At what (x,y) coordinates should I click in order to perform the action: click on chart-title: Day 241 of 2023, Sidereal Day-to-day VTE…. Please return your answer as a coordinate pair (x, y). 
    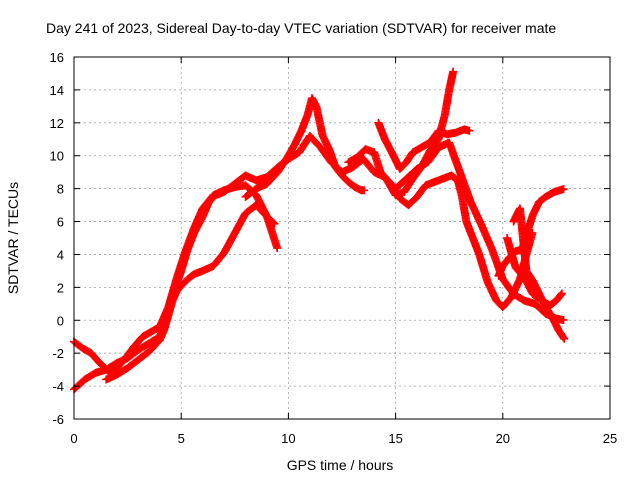
    Looking at the image, I should click on (301, 28).